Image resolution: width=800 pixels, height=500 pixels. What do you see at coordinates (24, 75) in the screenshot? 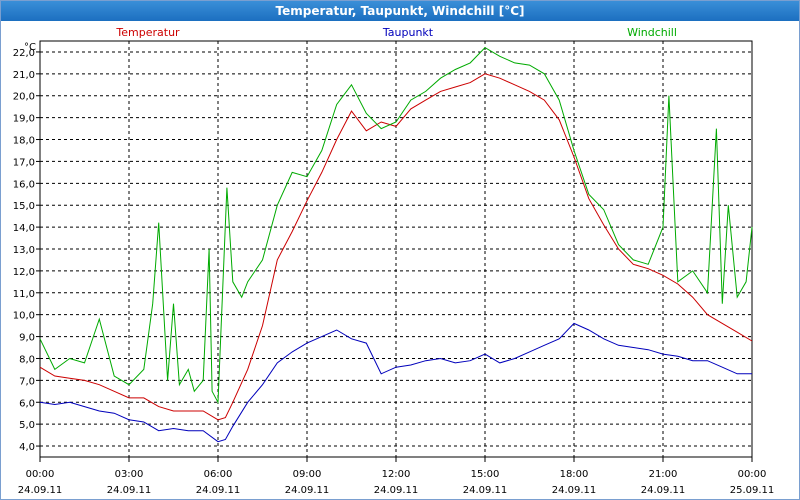
I see `y-tick-label: 21,0` at bounding box center [24, 75].